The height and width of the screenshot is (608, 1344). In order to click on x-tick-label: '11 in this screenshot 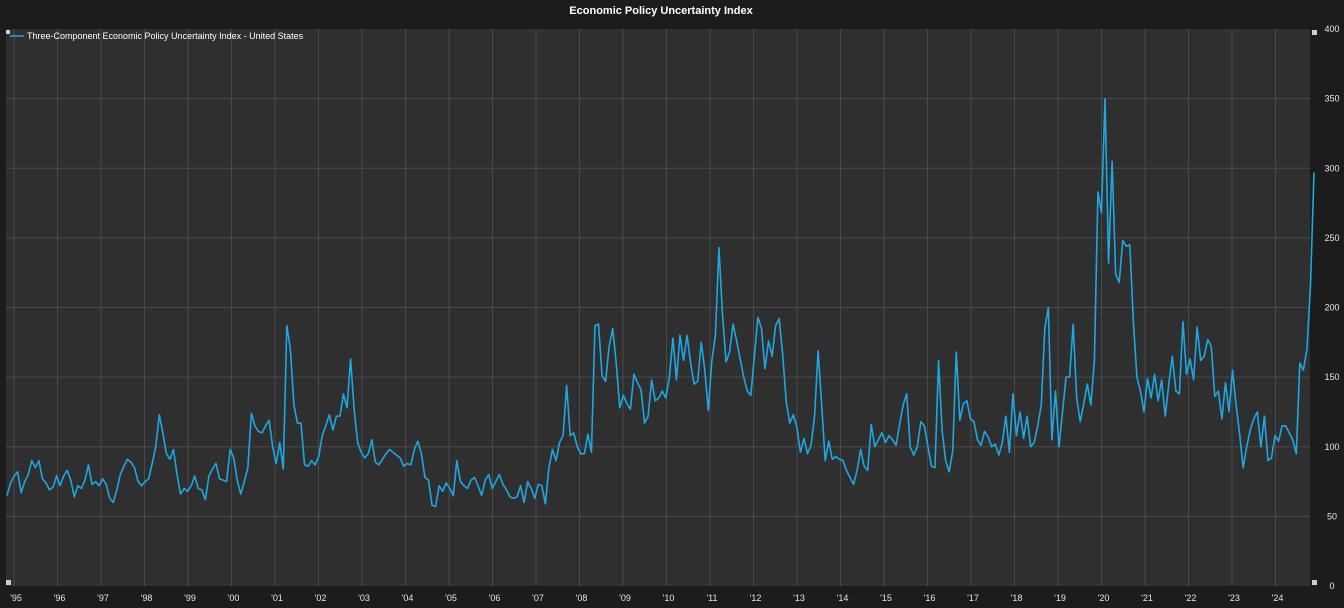, I will do `click(711, 598)`.